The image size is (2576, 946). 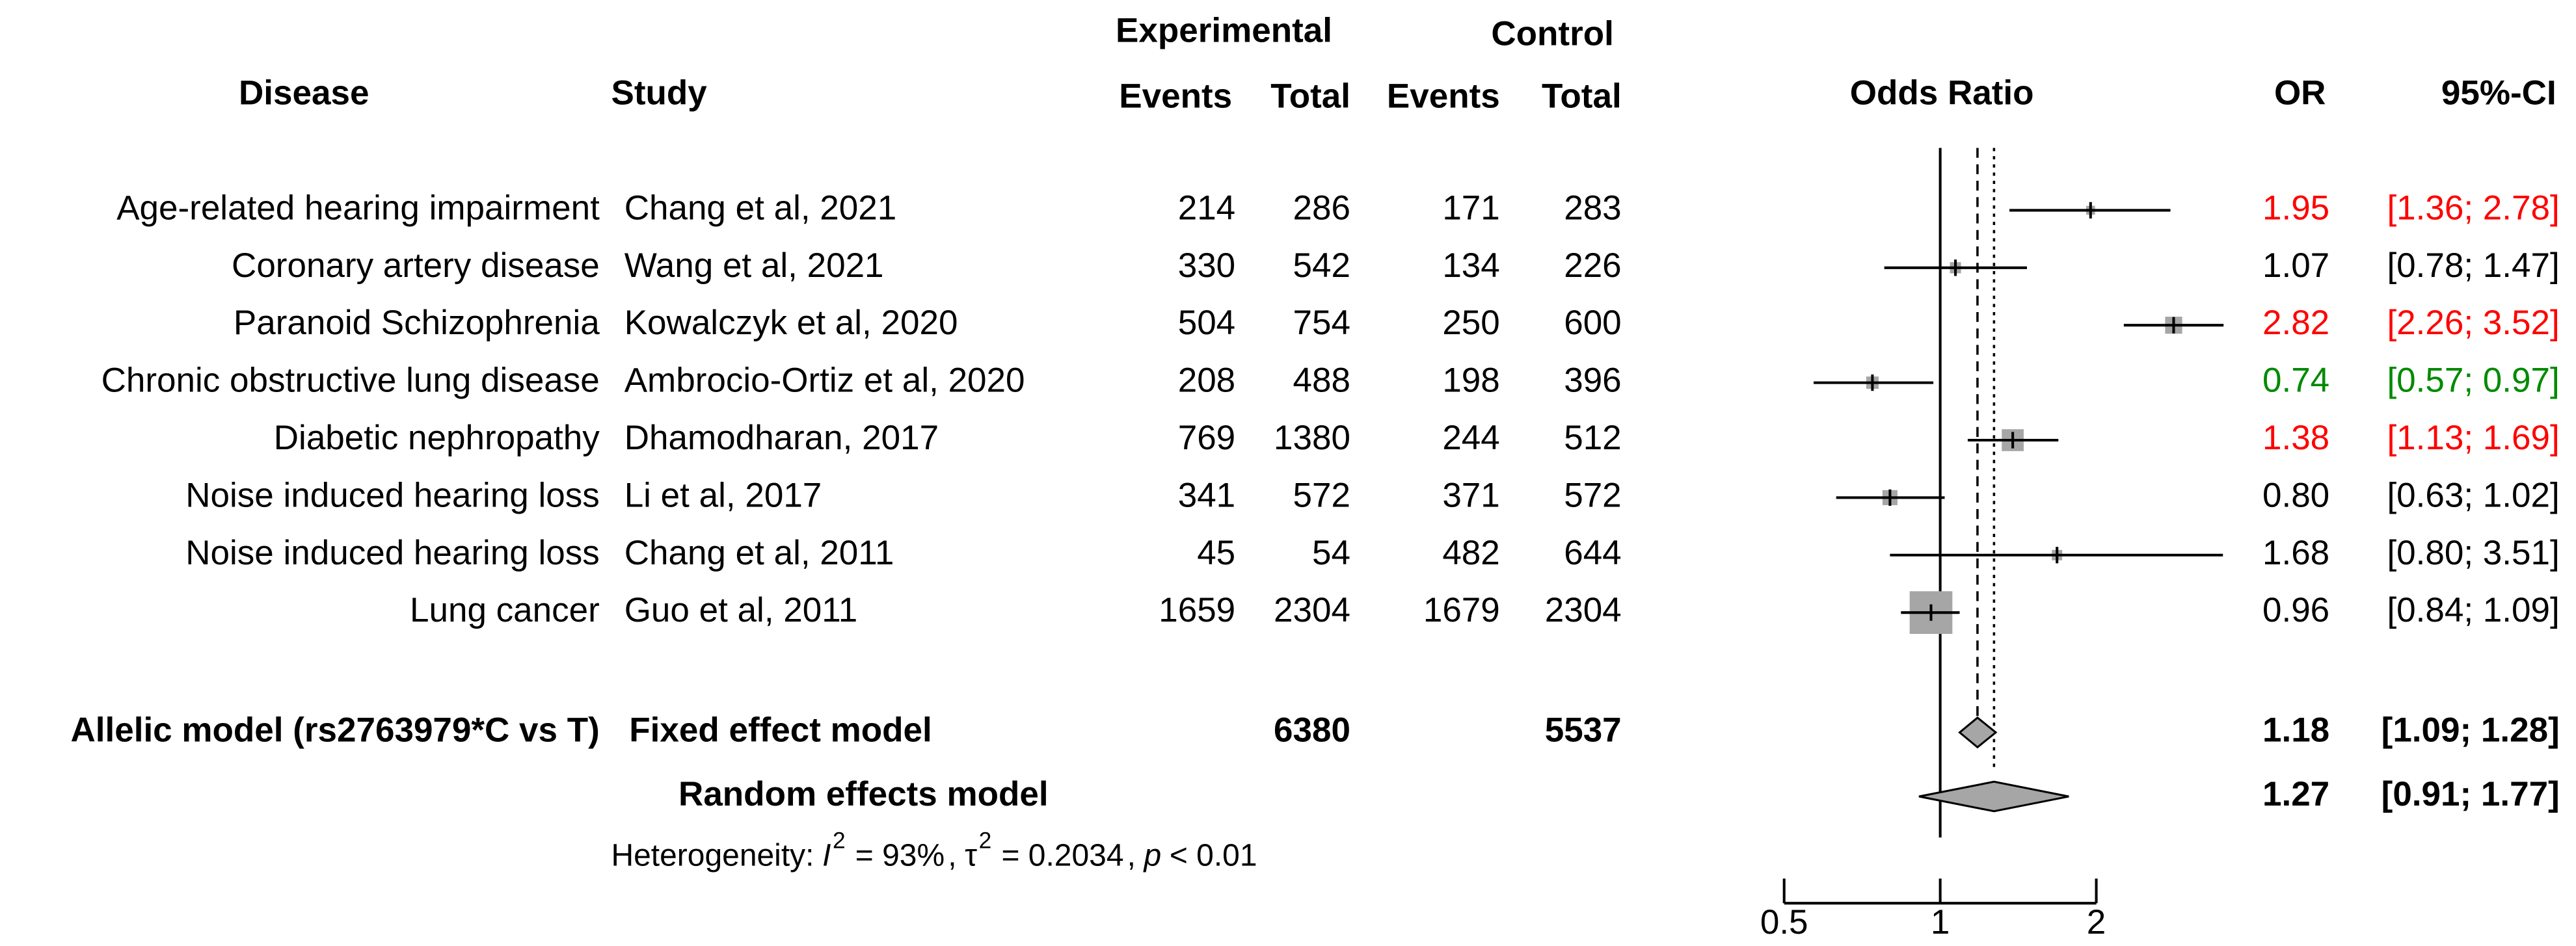 I want to click on exp-events: 214, so click(x=1206, y=208).